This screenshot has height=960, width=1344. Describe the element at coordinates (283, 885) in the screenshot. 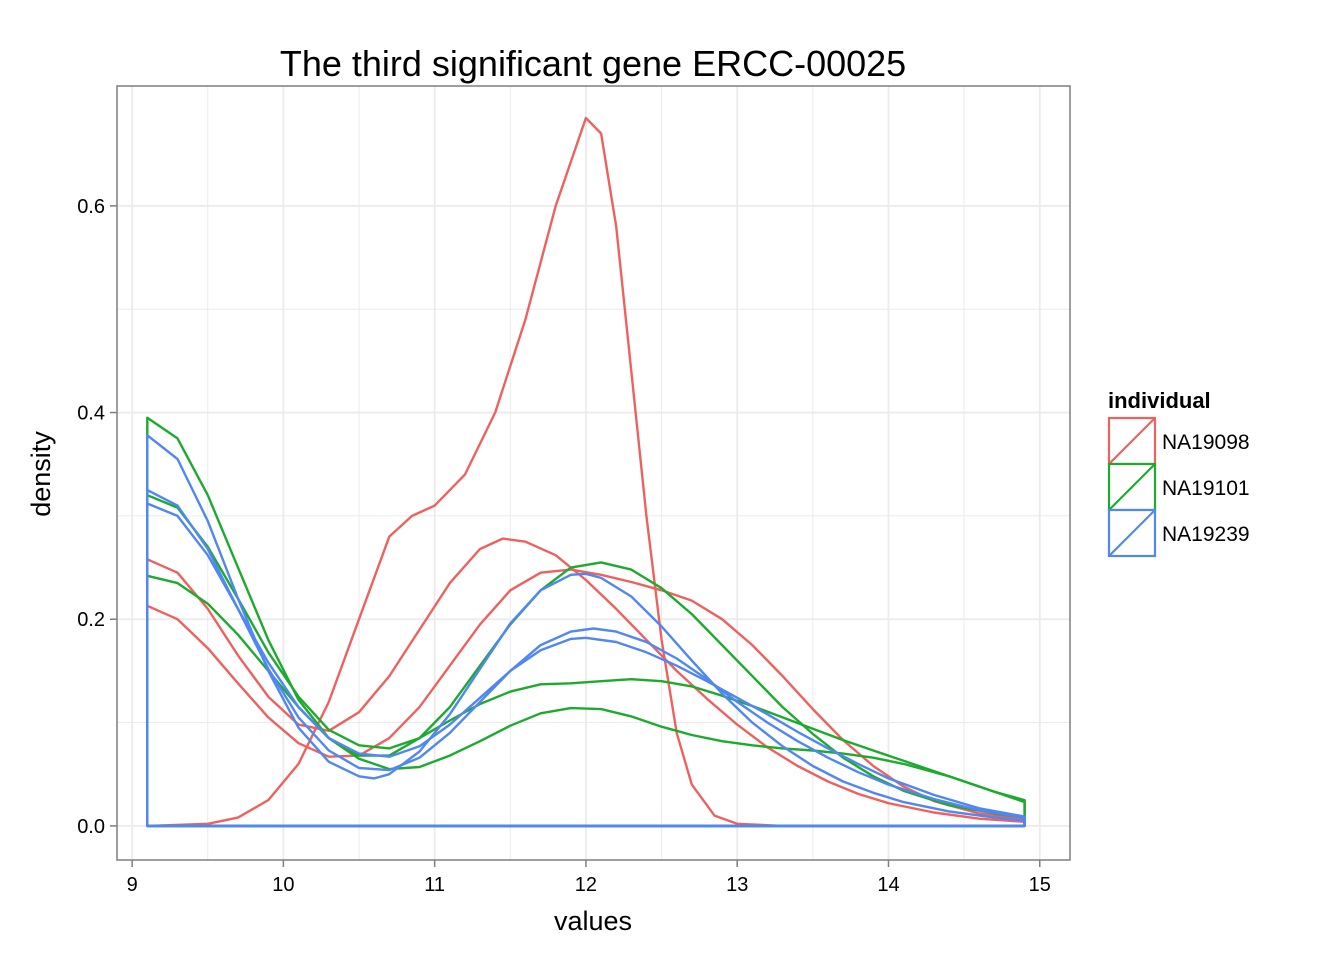

I see `x-tick-label: 10` at that location.